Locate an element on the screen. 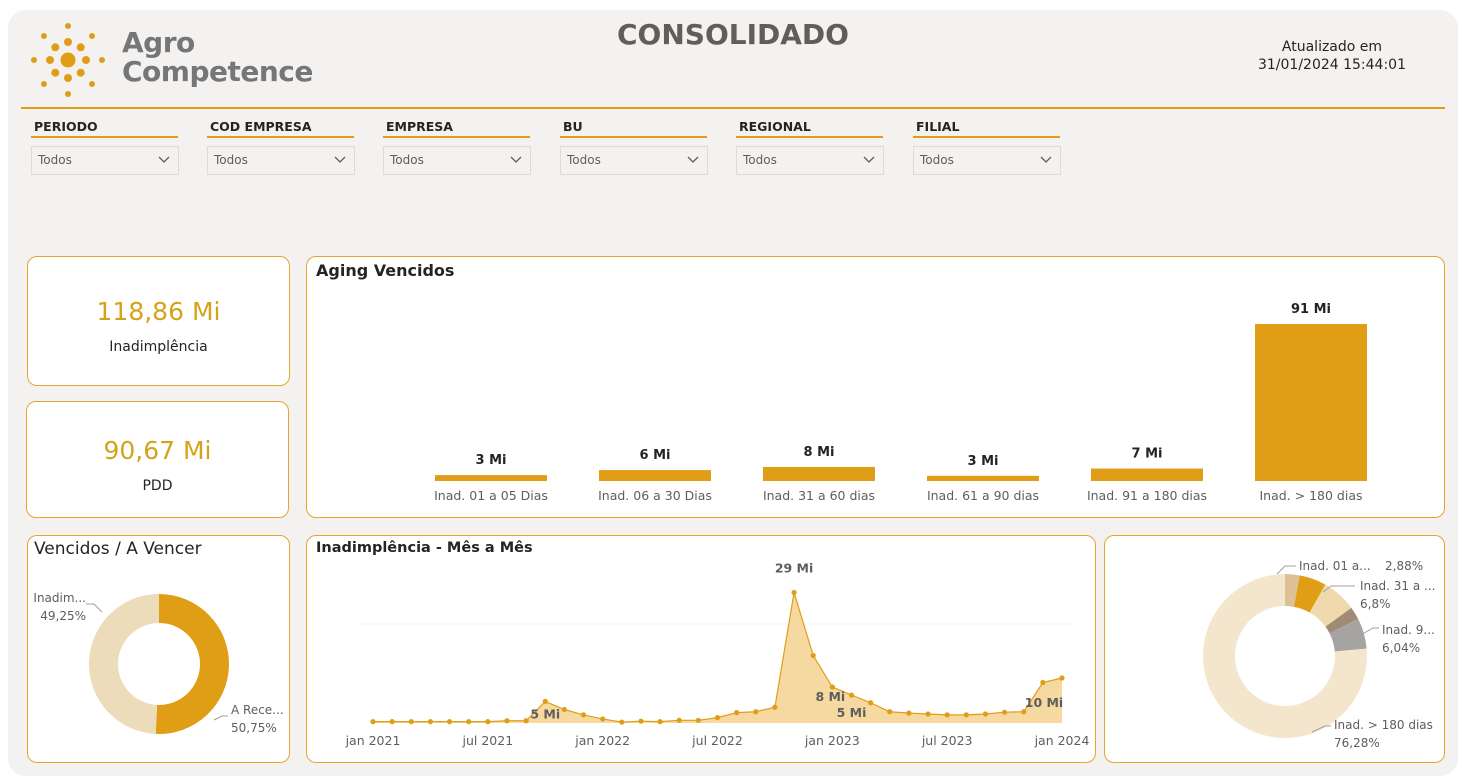 This screenshot has height=780, width=1462. data-annotation: 10 Mi is located at coordinates (1044, 702).